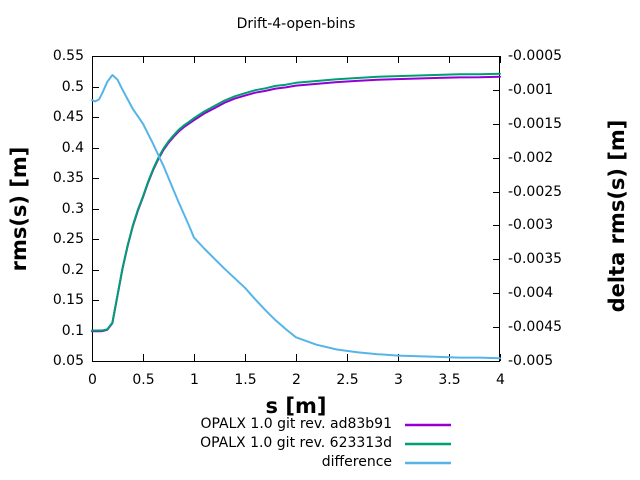 Image resolution: width=640 pixels, height=480 pixels. Describe the element at coordinates (68, 178) in the screenshot. I see `y-left-tick-label: 0.35` at that location.